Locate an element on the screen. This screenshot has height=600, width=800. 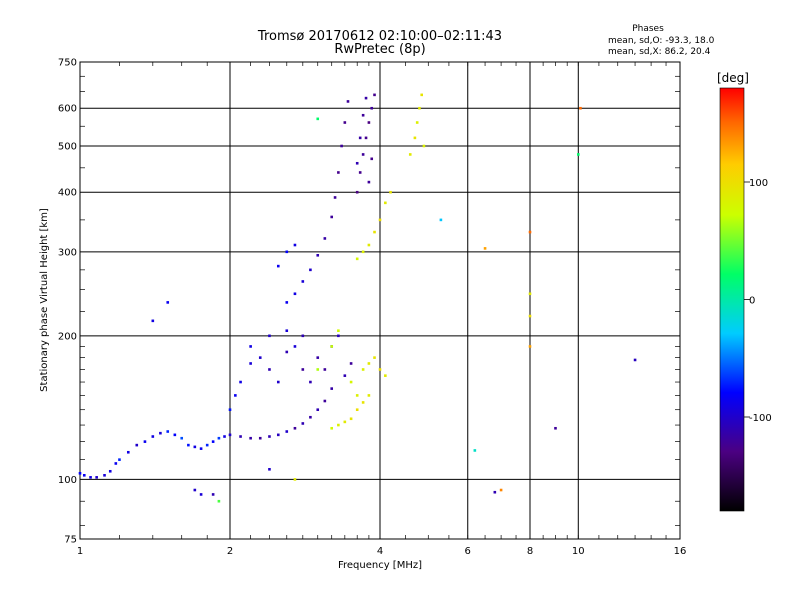
y-tick-label: 400 is located at coordinates (67, 193).